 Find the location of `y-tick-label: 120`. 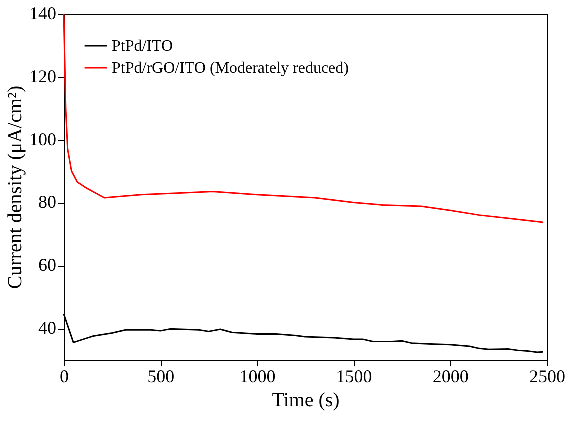

y-tick-label: 120 is located at coordinates (43, 76).